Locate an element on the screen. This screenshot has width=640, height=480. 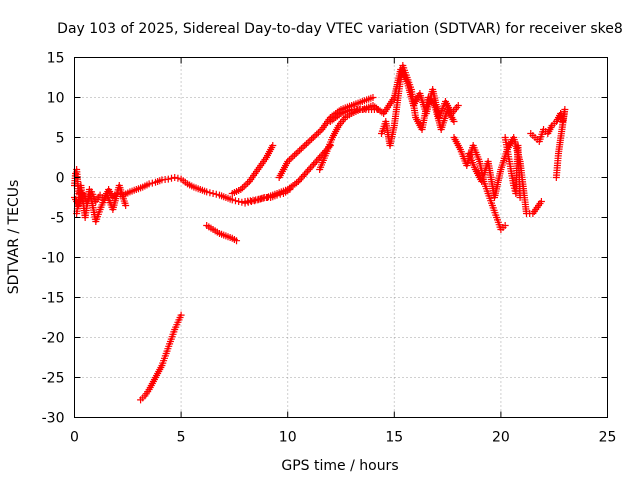
y-tick-label: -25 is located at coordinates (53, 379).